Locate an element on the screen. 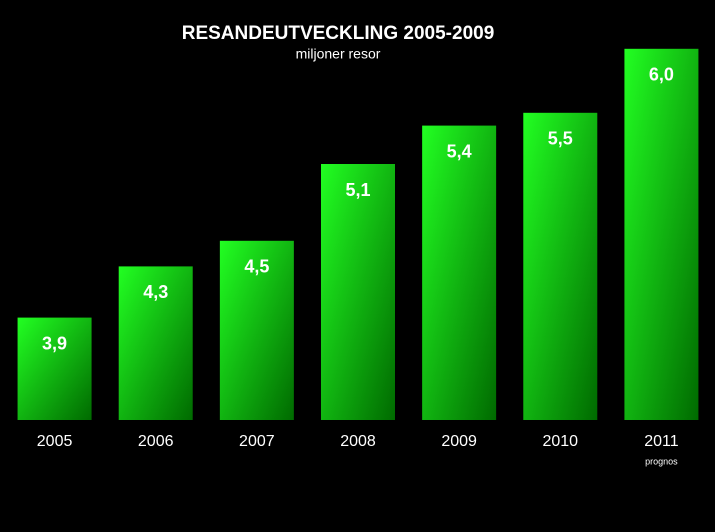  value-label: 4,3 is located at coordinates (155, 292).